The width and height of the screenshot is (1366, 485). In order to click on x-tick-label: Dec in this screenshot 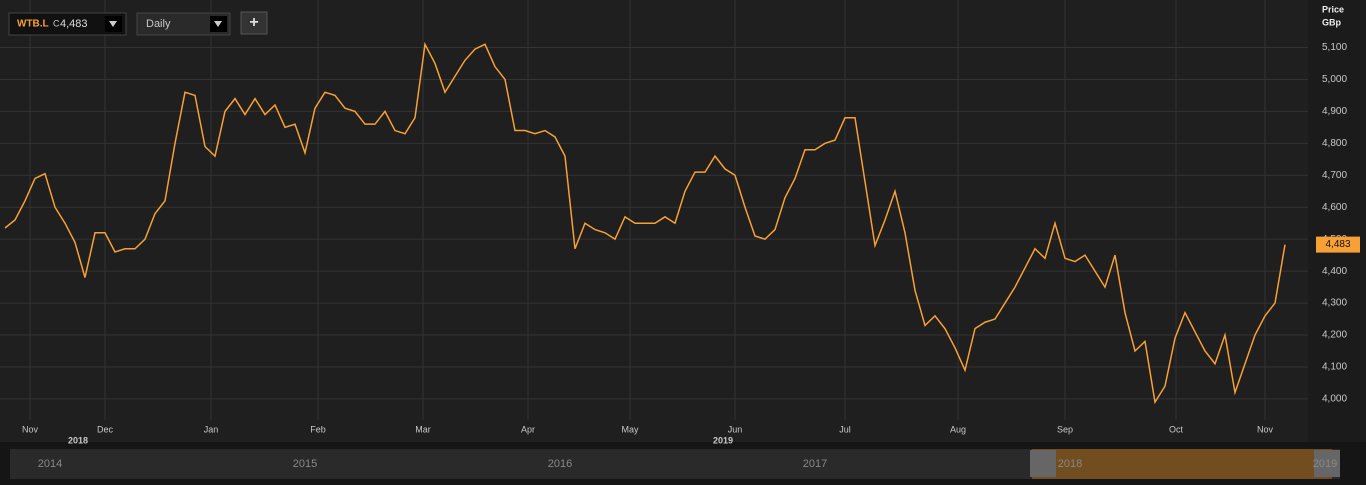, I will do `click(105, 429)`.